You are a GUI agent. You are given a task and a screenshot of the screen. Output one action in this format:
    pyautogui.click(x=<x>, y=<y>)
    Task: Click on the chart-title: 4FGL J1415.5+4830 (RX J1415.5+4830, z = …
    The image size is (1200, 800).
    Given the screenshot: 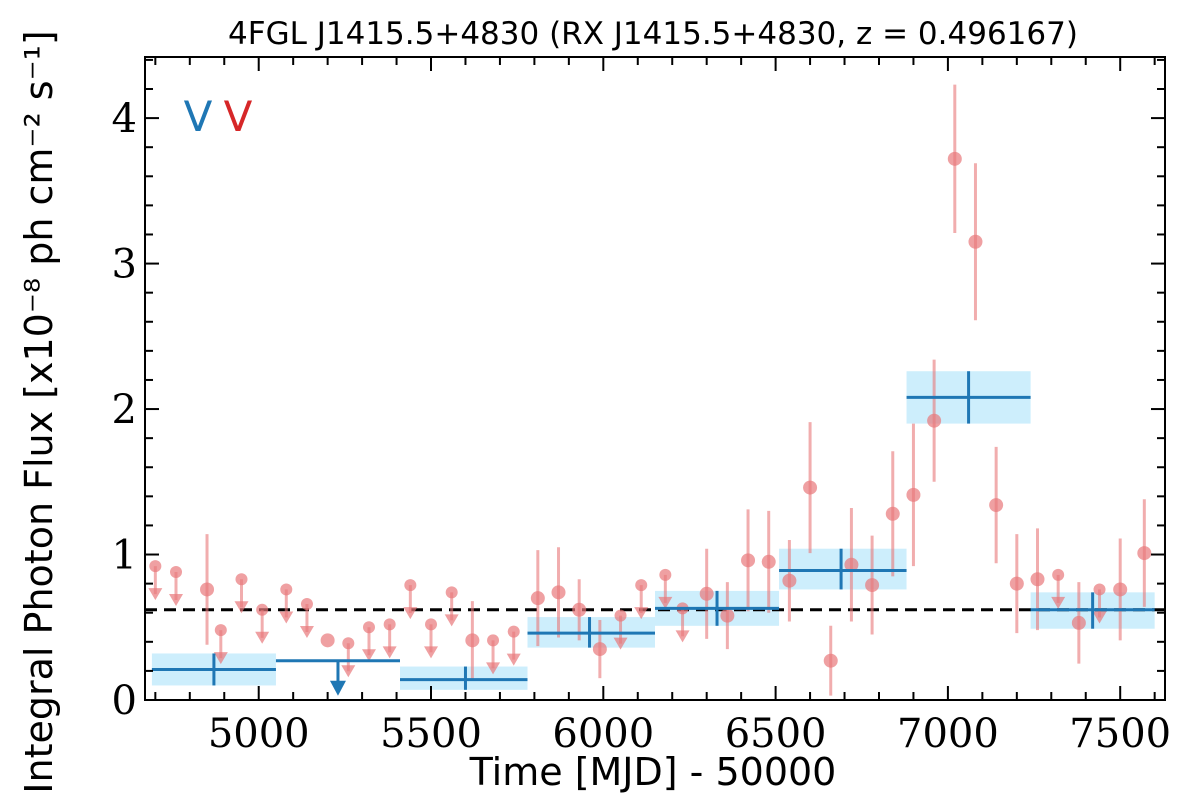 What is the action you would take?
    pyautogui.click(x=653, y=34)
    